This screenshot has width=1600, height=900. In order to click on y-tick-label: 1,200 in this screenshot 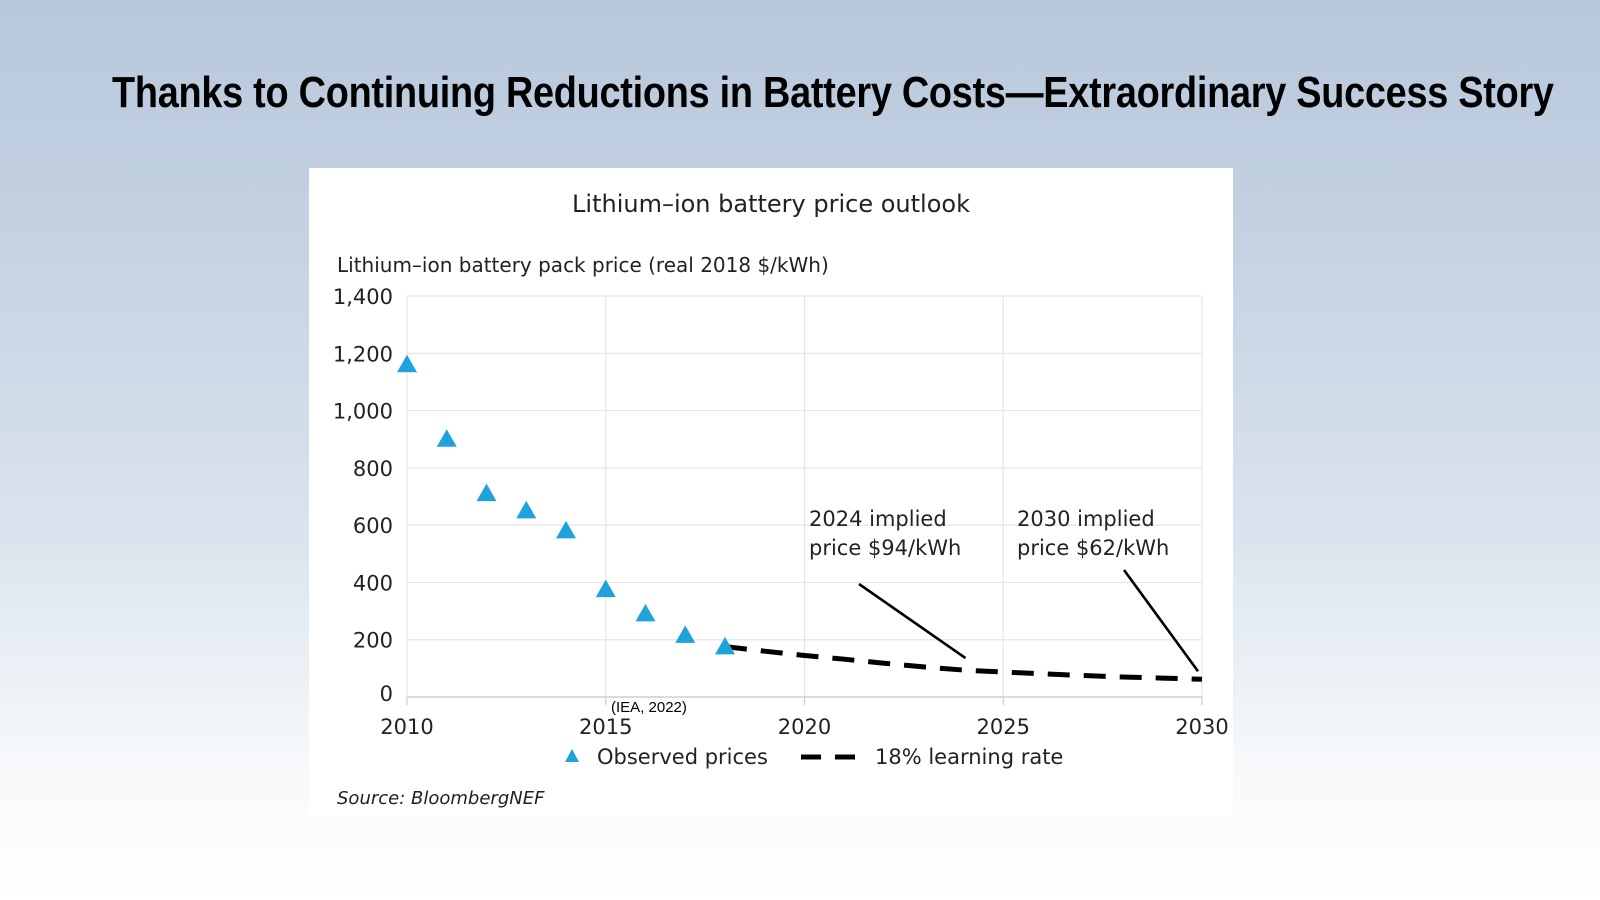, I will do `click(363, 354)`.